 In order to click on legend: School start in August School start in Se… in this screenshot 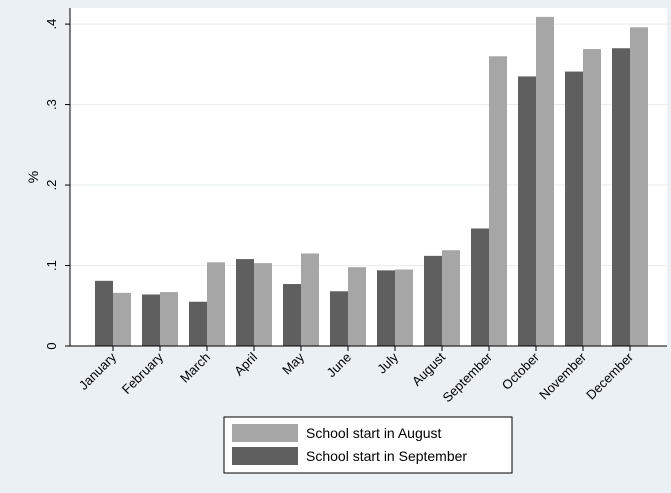, I will do `click(368, 445)`.